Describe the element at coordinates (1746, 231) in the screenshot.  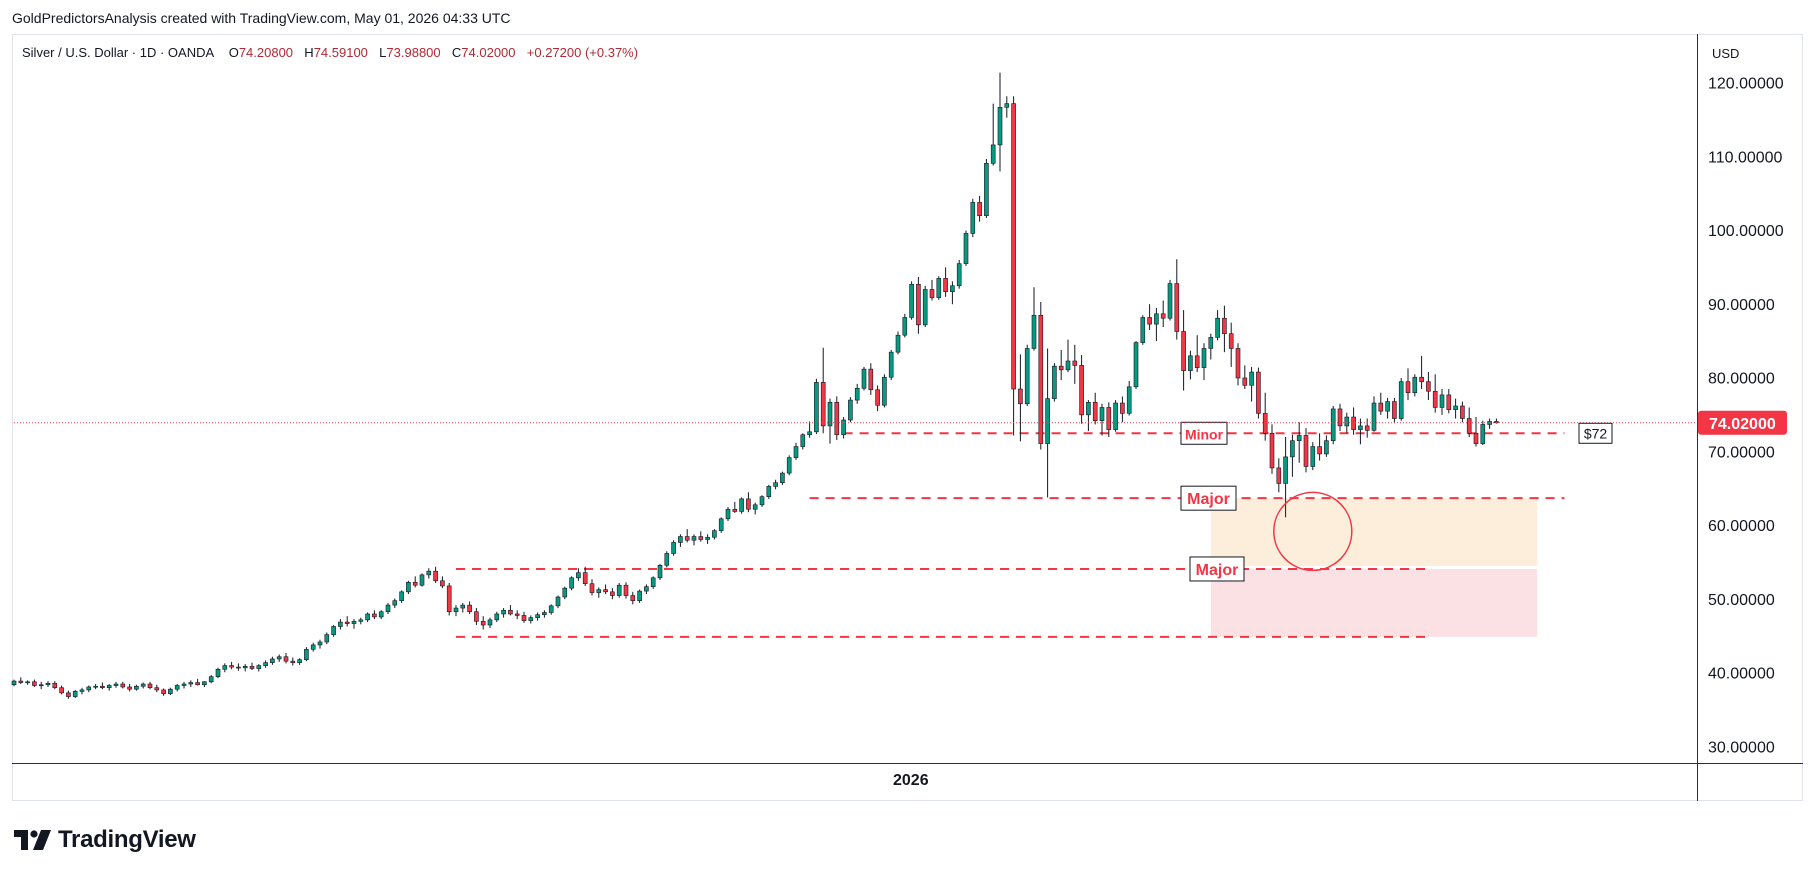
I see `price-tick-label: 100.00000` at that location.